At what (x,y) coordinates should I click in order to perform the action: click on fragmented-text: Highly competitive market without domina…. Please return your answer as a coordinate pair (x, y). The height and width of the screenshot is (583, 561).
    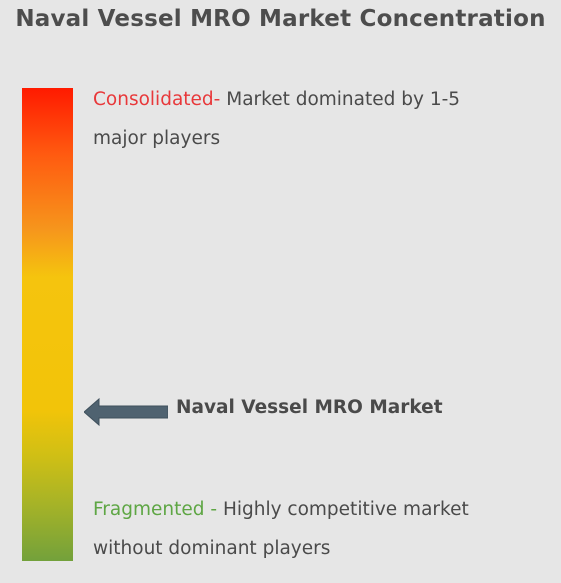
    Looking at the image, I should click on (281, 529).